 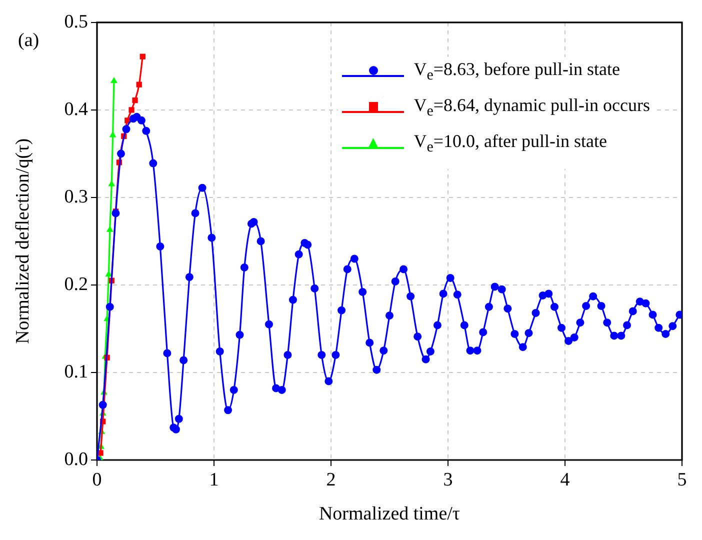 What do you see at coordinates (29, 41) in the screenshot?
I see `text: (a)` at bounding box center [29, 41].